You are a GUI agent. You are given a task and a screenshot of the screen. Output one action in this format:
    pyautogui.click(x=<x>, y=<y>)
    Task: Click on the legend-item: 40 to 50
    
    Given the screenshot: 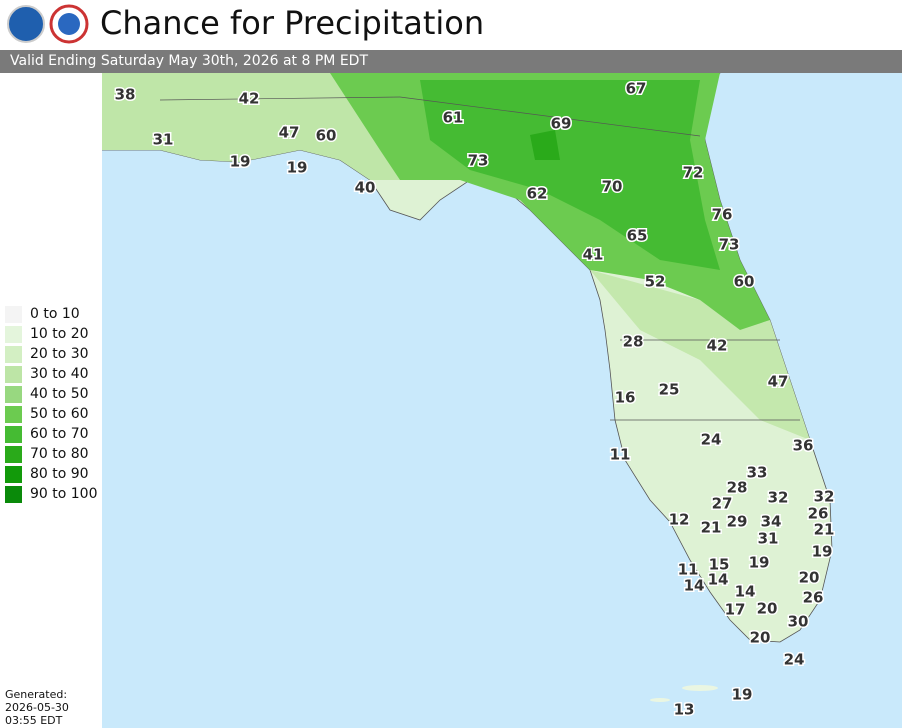 What is the action you would take?
    pyautogui.click(x=51, y=394)
    